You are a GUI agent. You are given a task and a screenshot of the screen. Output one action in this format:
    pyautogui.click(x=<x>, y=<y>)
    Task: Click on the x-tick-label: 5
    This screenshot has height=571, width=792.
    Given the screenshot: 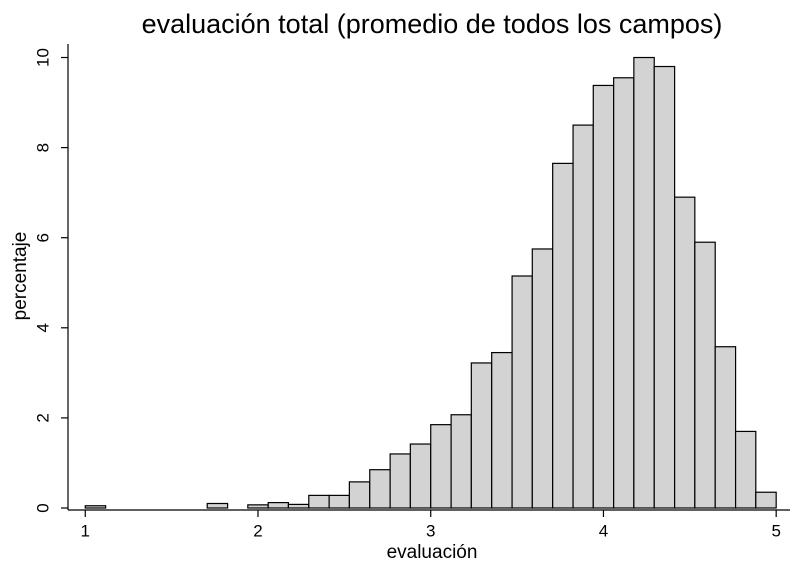 What is the action you would take?
    pyautogui.click(x=775, y=530)
    